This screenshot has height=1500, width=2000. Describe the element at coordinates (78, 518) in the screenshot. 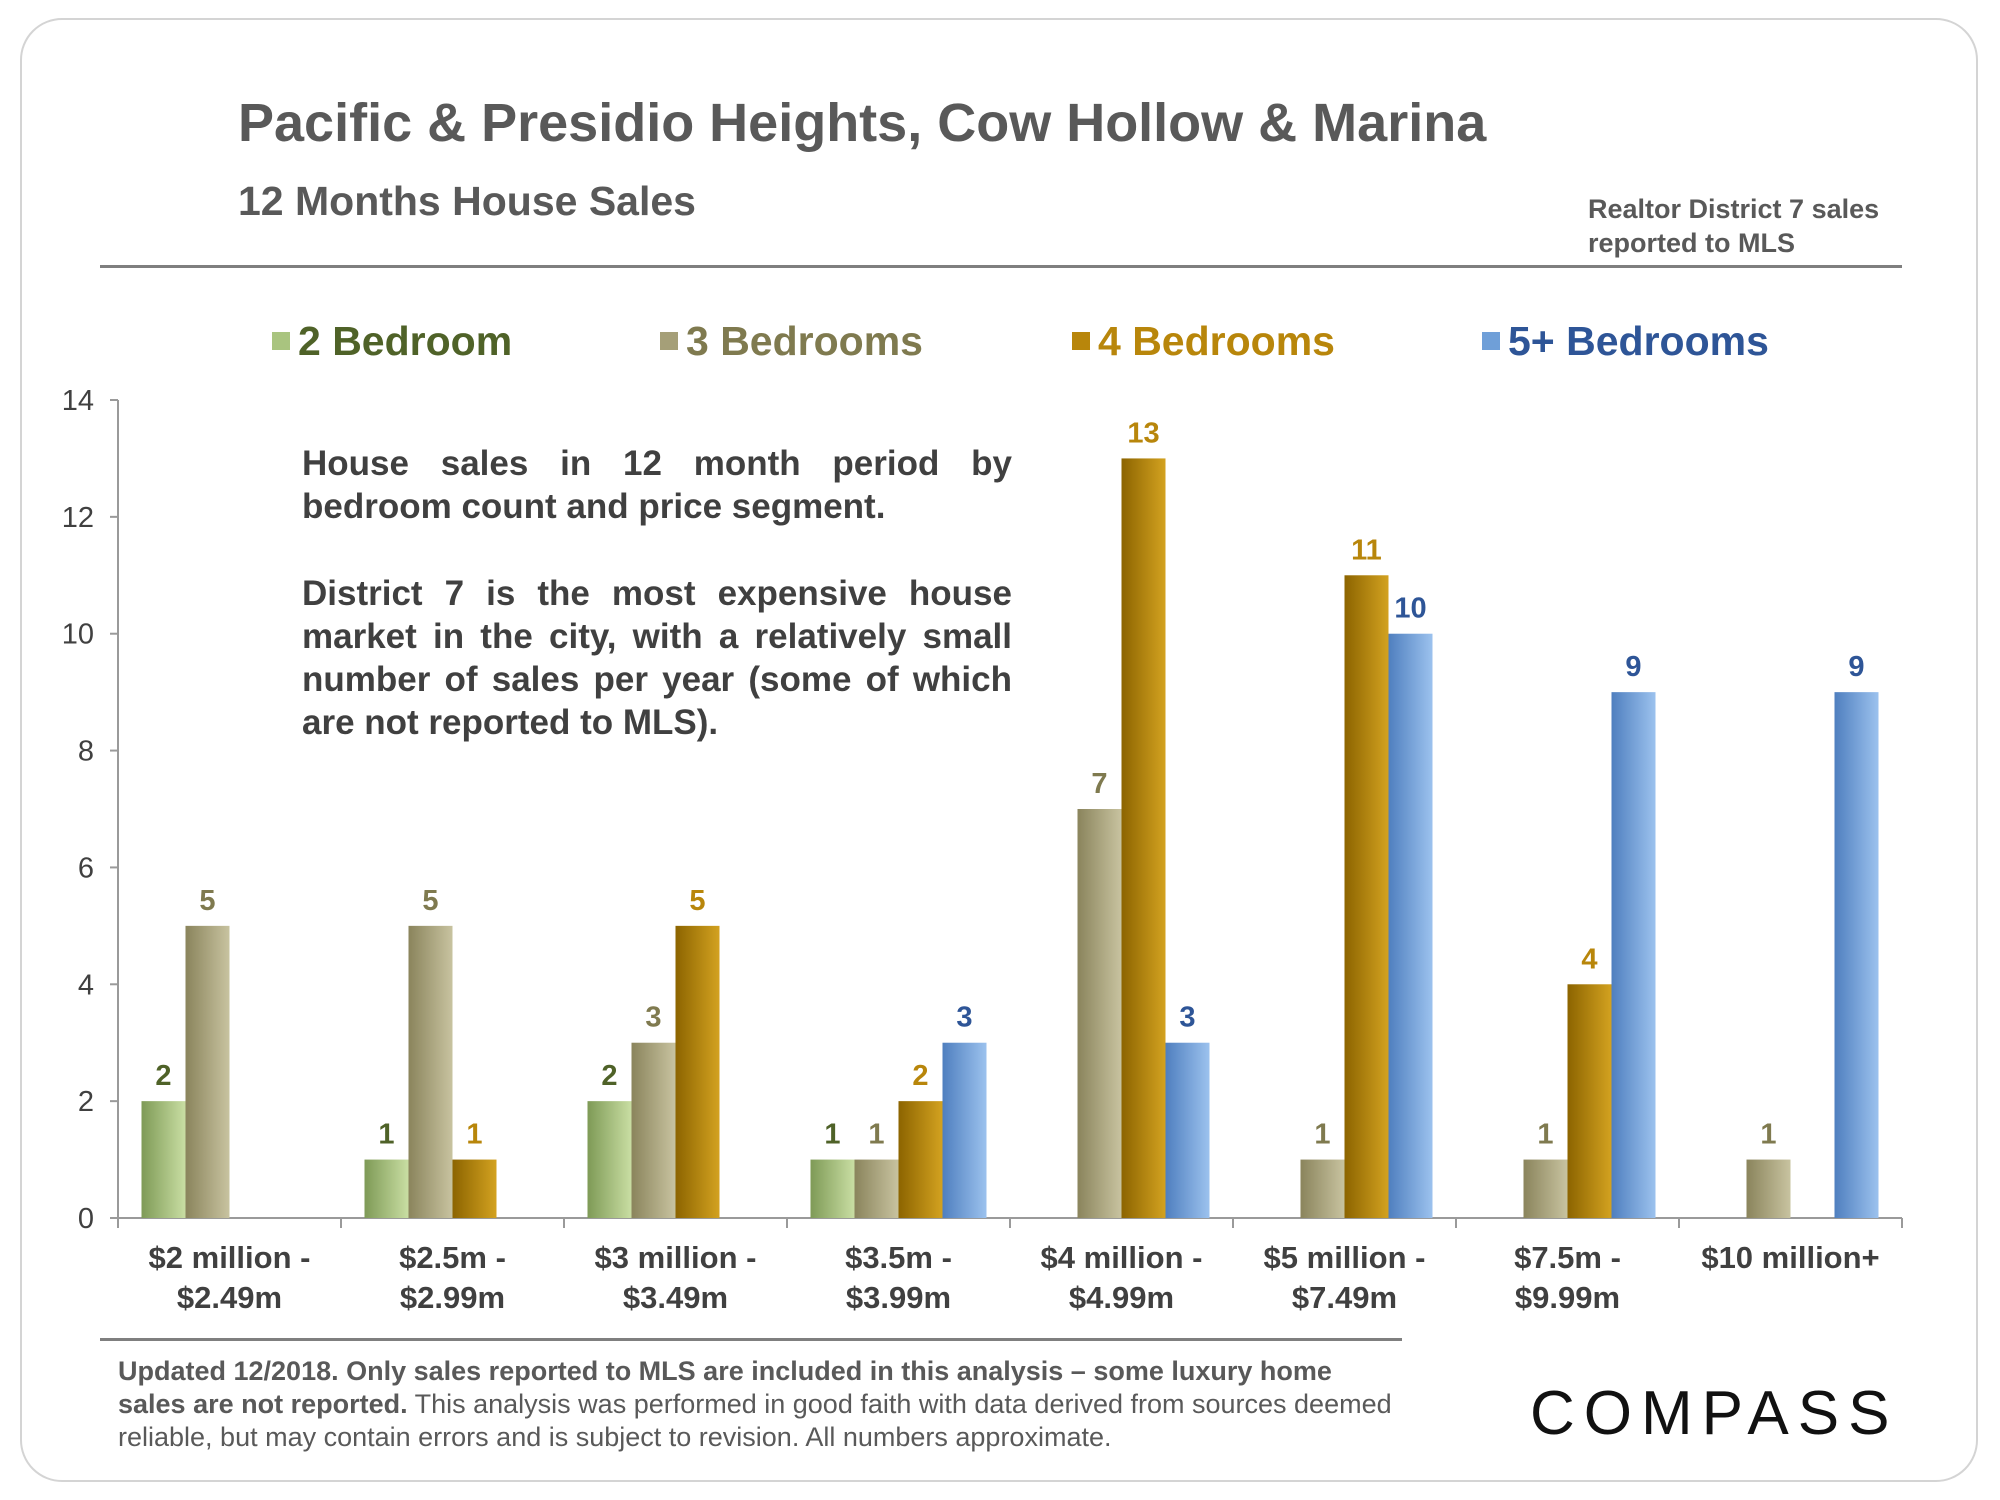

I see `y-tick-label: 12` at that location.